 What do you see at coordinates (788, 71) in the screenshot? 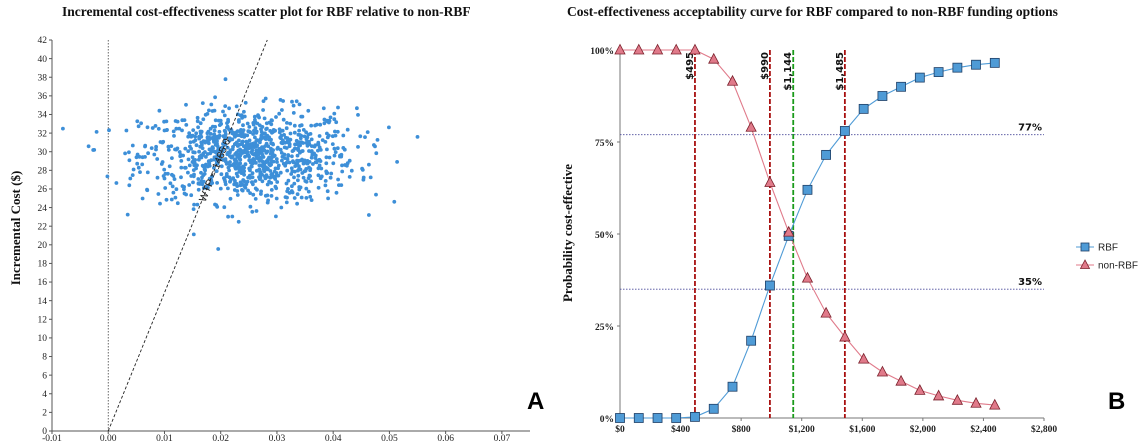
I see `ceac-threshold-label: $1,144` at bounding box center [788, 71].